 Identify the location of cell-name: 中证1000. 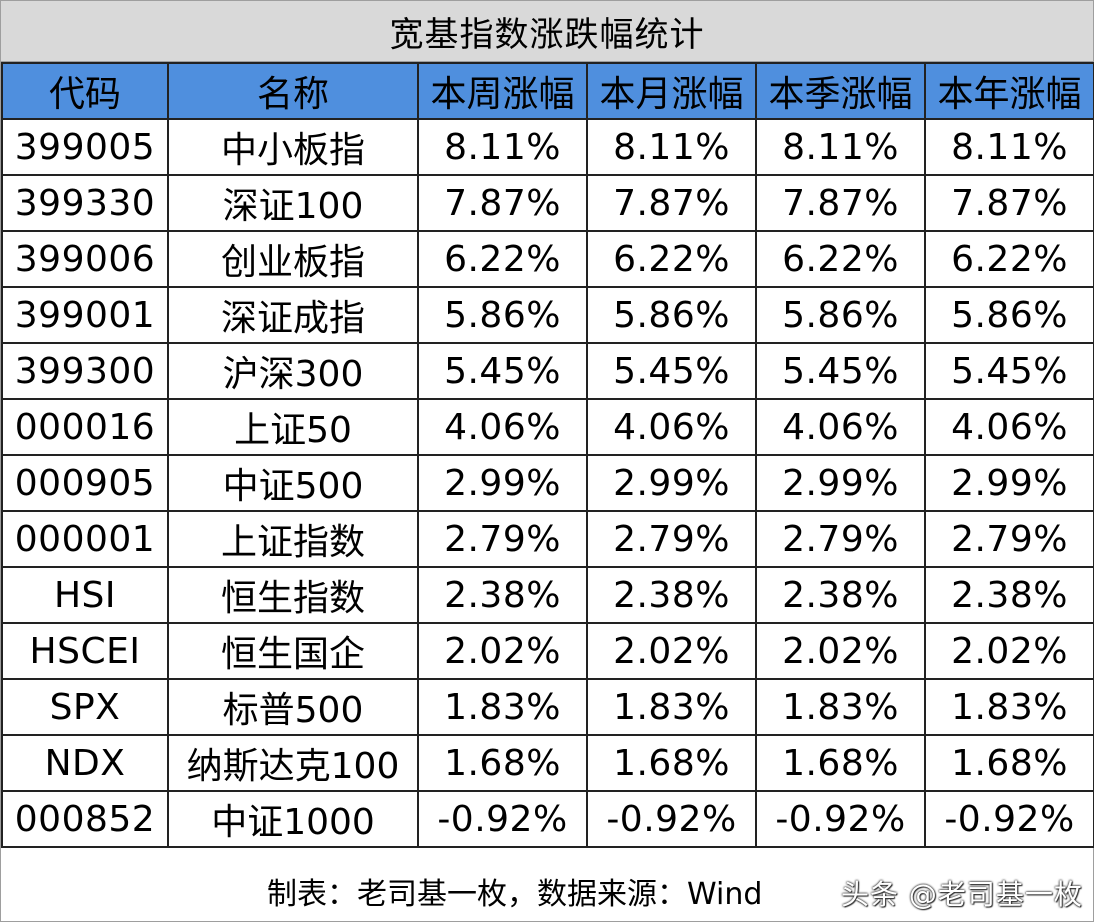
(293, 819).